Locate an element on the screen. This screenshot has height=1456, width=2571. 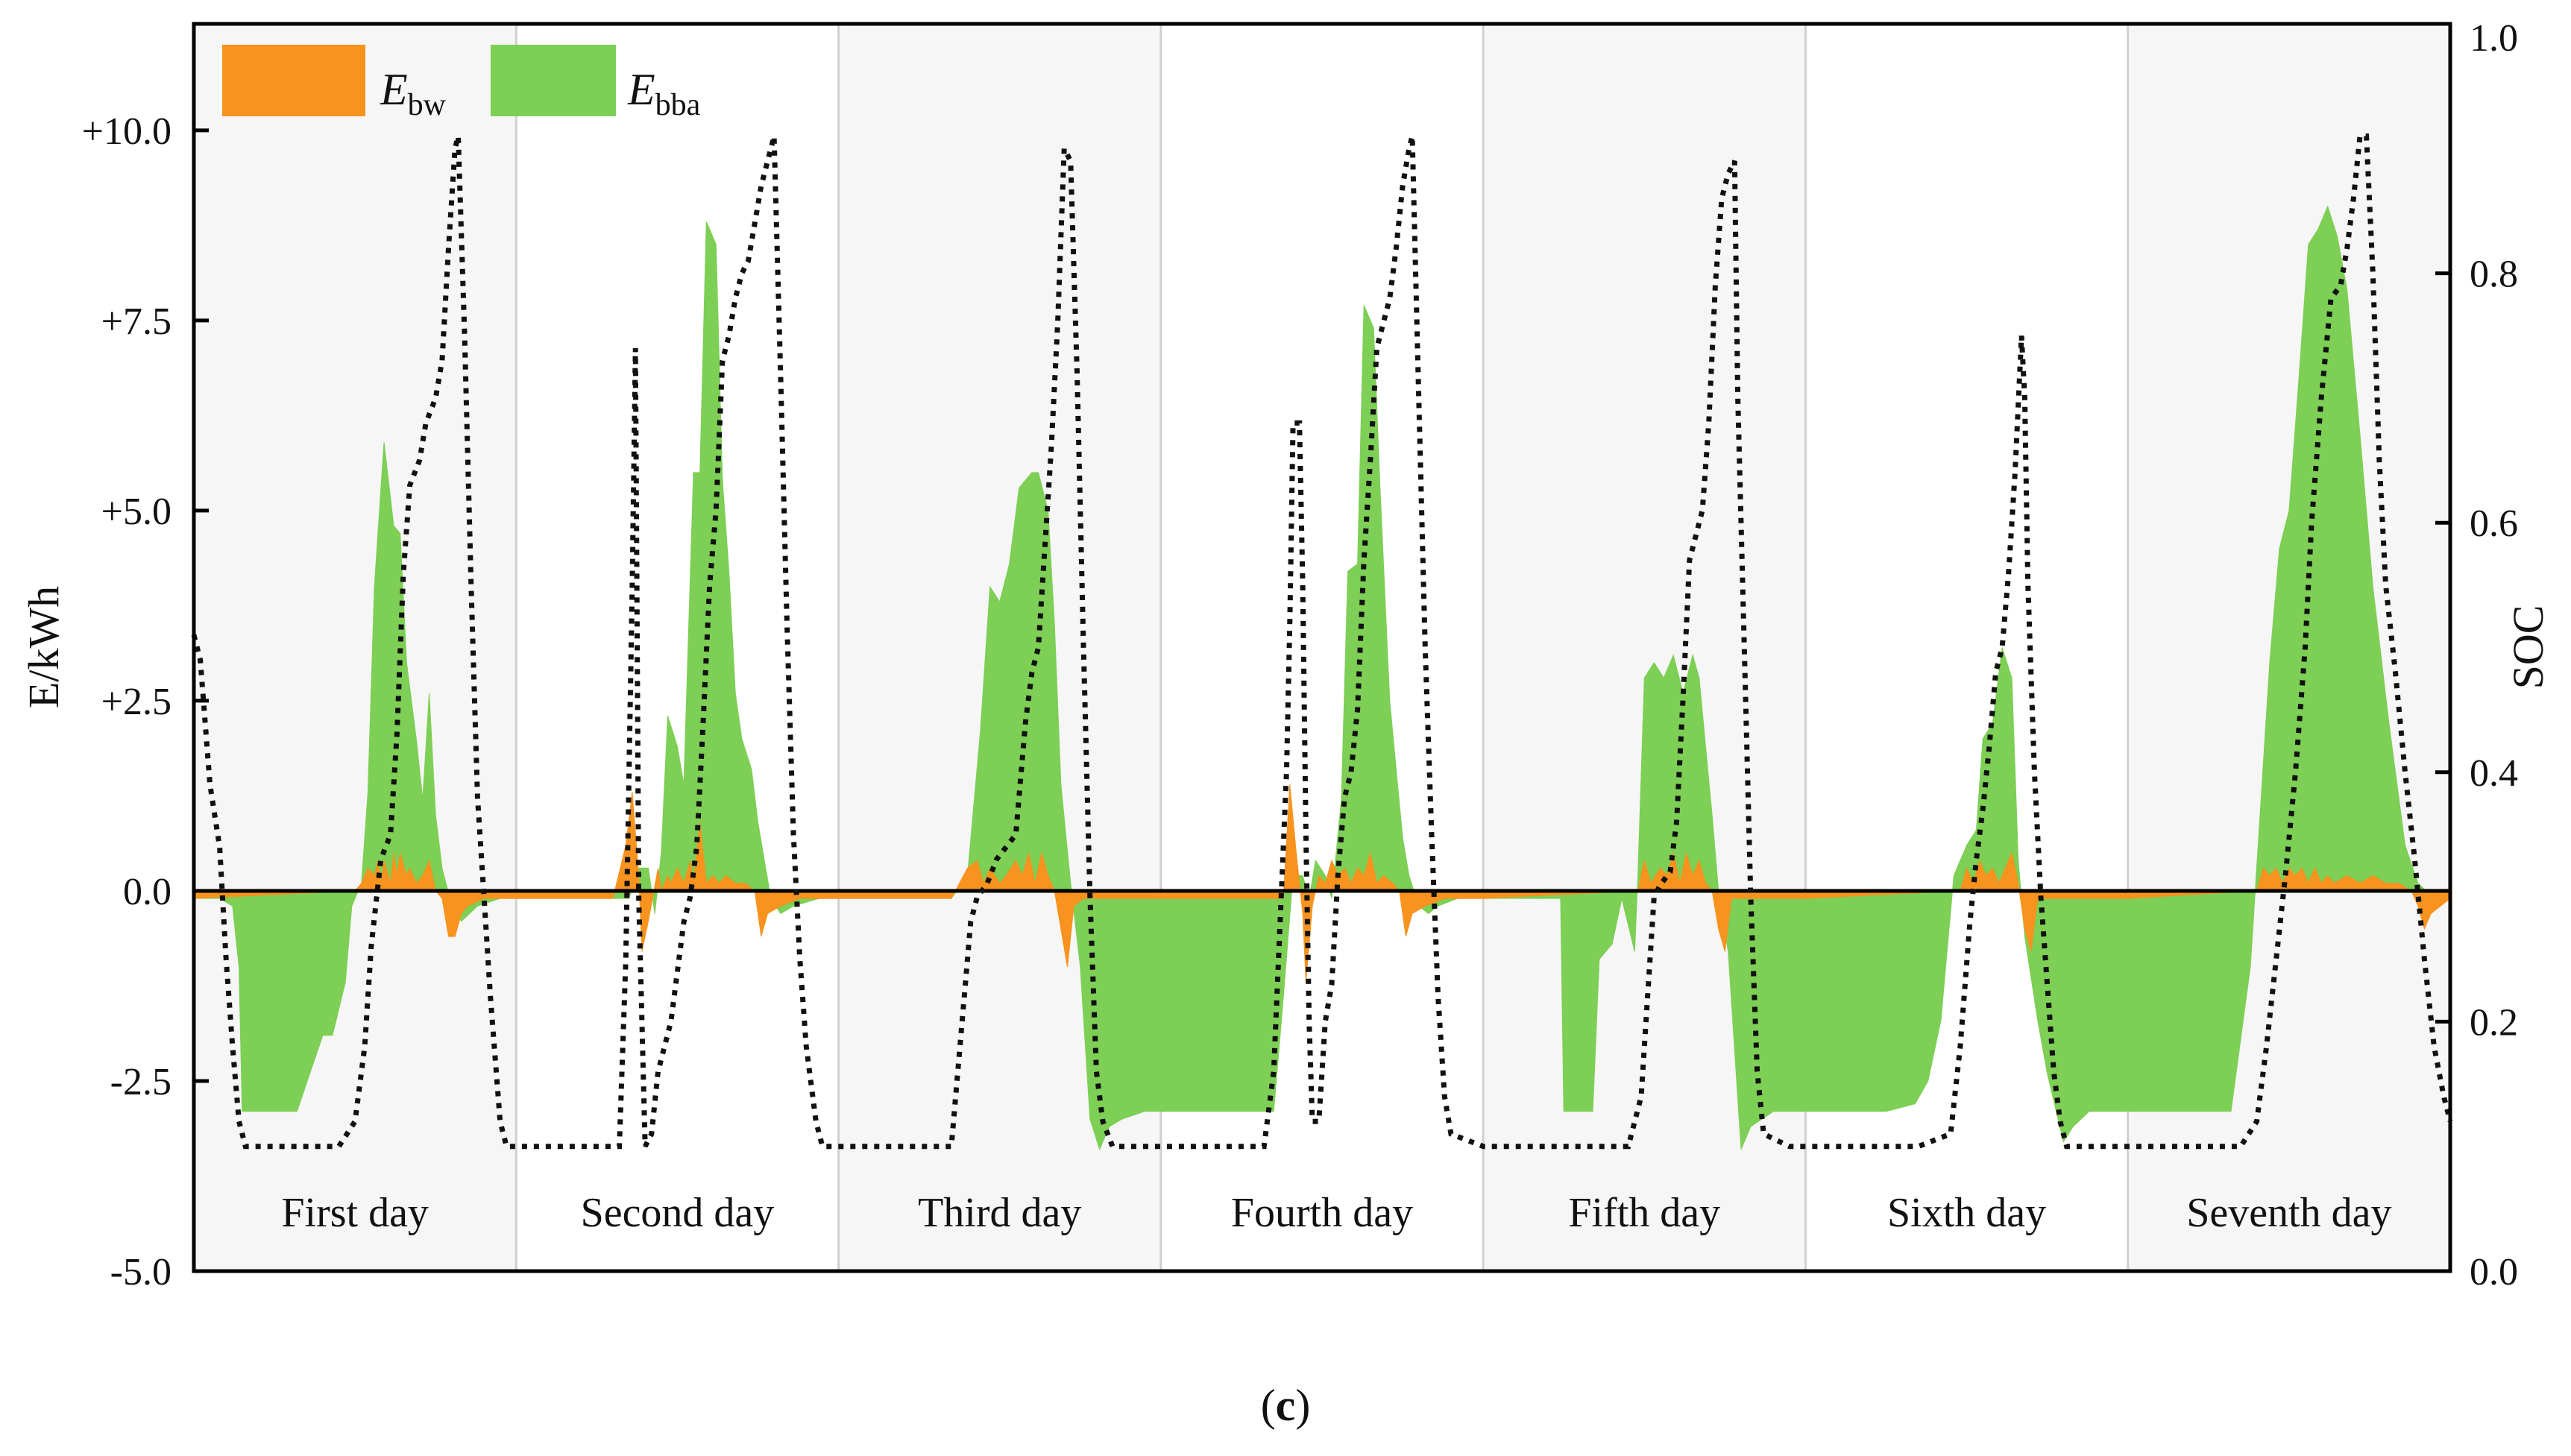
day-label: Second day is located at coordinates (678, 1213).